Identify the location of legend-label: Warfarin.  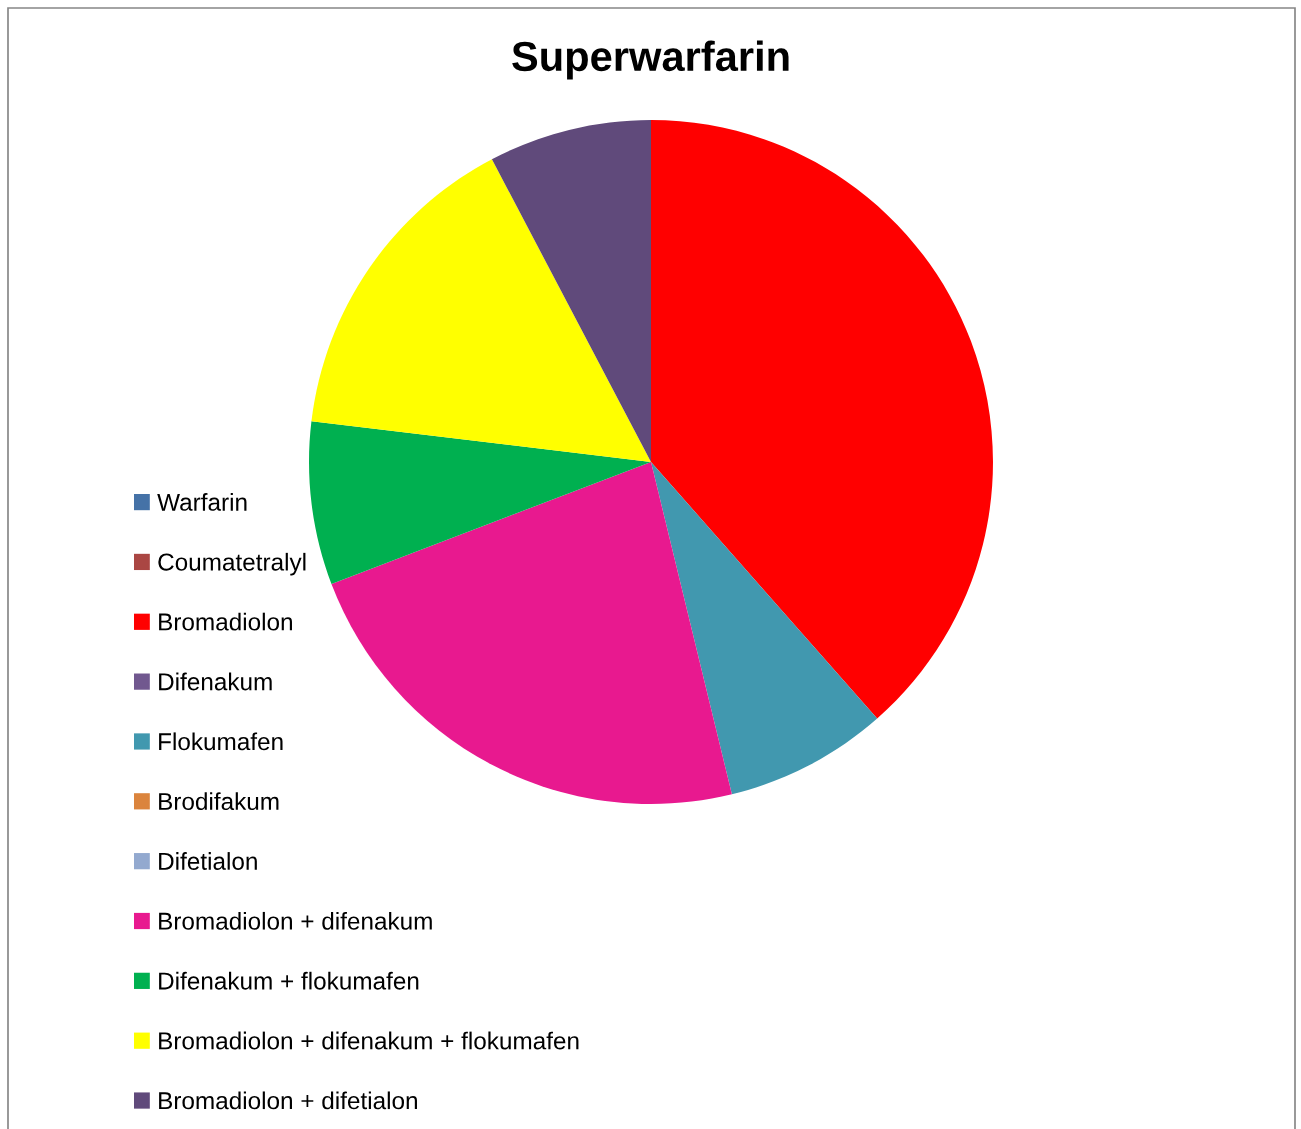
(202, 502).